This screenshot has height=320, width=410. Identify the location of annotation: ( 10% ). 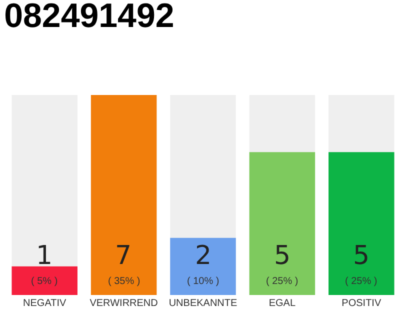
(203, 281).